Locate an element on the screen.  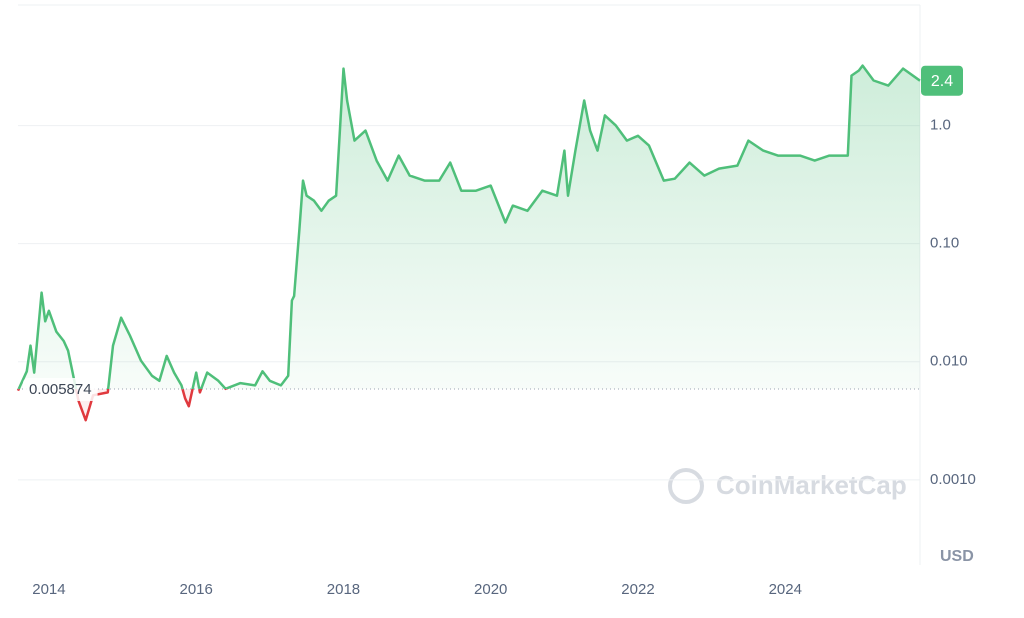
x-tick-label: 2022 is located at coordinates (637, 589).